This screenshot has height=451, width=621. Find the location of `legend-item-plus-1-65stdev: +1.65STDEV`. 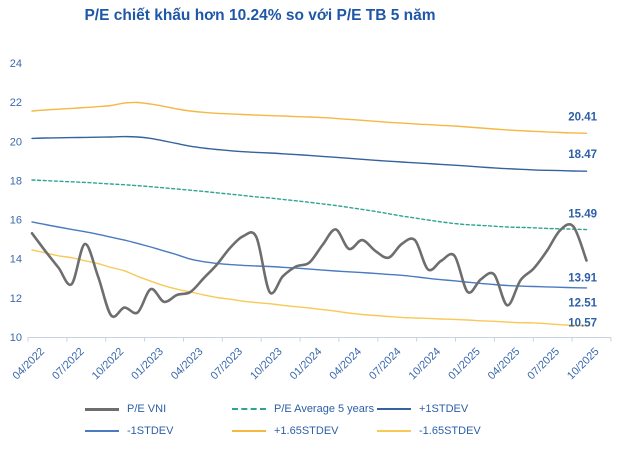

legend-item-plus-1-65stdev: +1.65STDEV is located at coordinates (304, 431).